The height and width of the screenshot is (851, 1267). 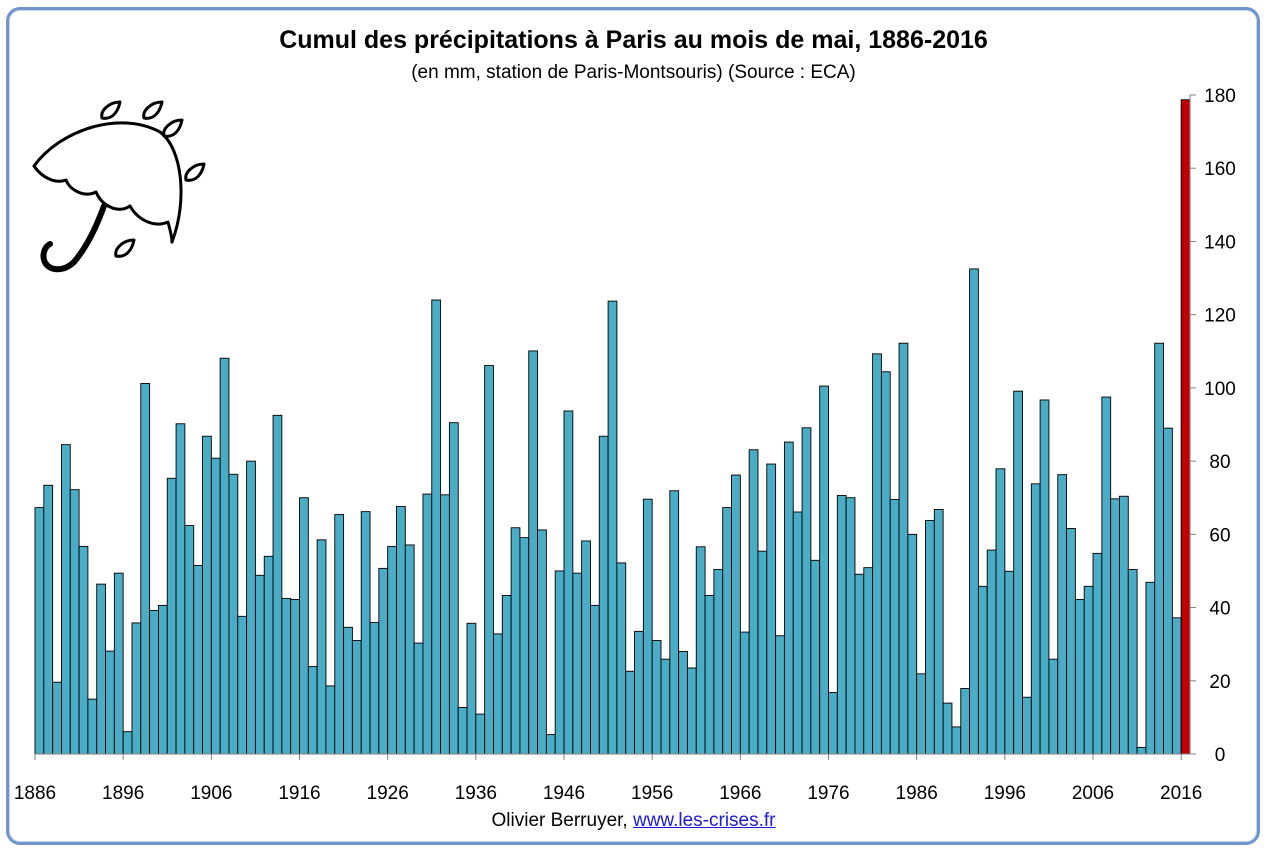 I want to click on bar-1962, so click(x=709, y=675).